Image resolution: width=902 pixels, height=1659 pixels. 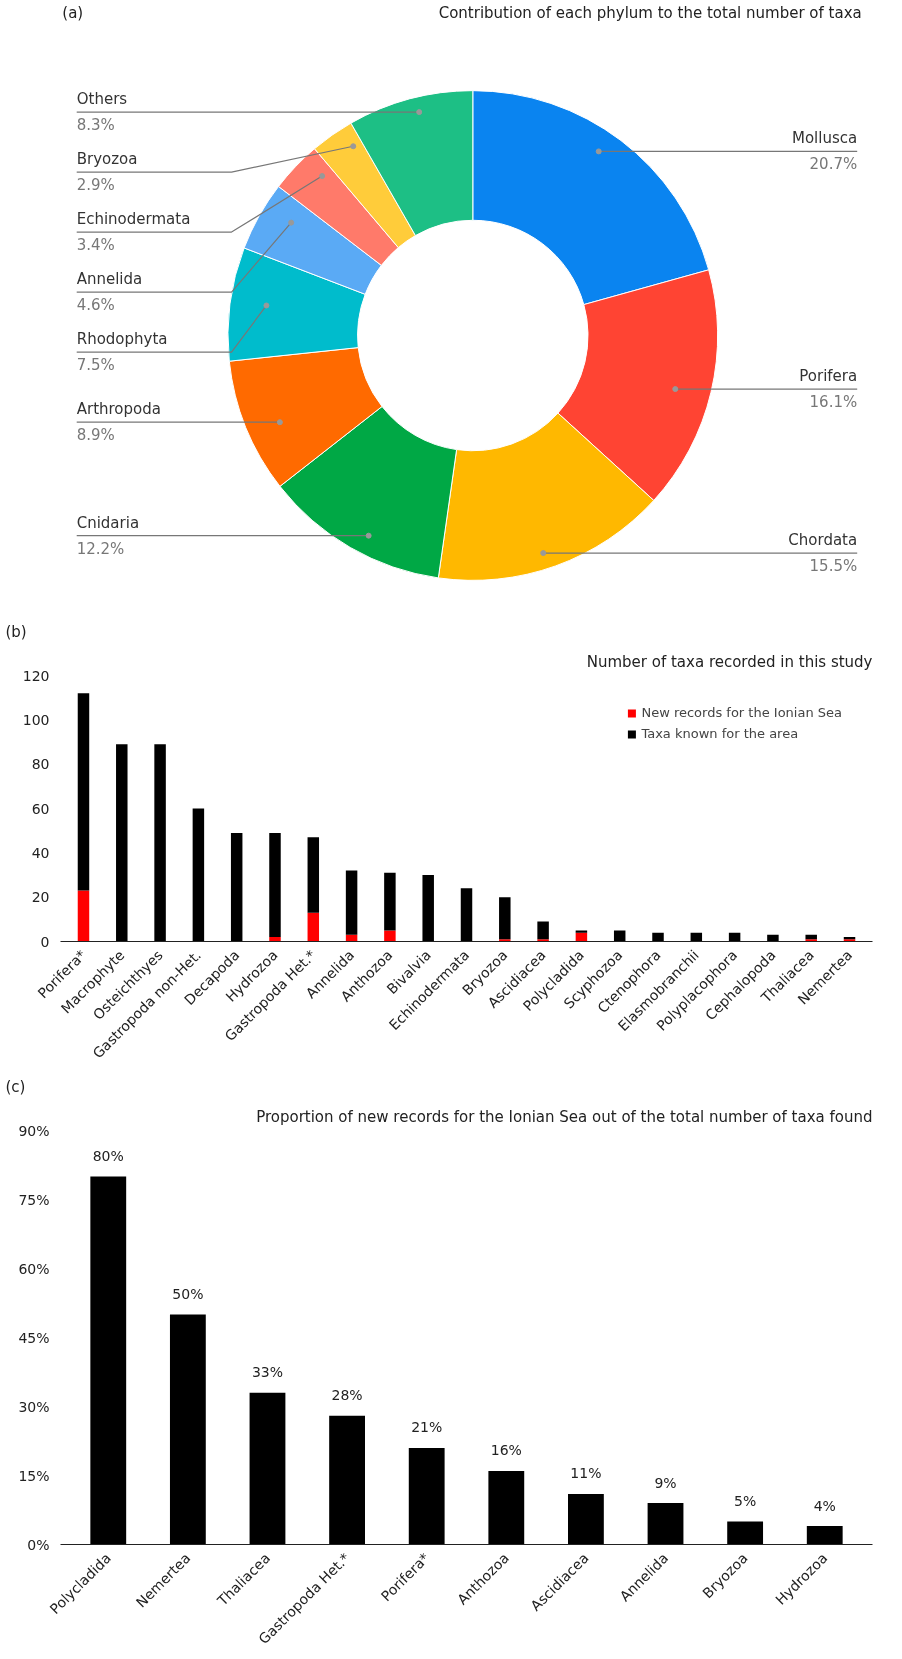 What do you see at coordinates (741, 712) in the screenshot?
I see `legend-label: New records for the Ionian Sea` at bounding box center [741, 712].